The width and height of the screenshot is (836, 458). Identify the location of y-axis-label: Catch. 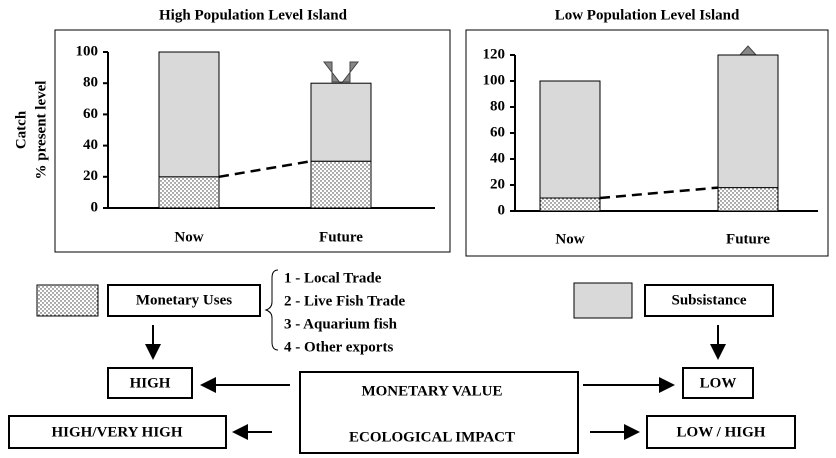
(21, 129).